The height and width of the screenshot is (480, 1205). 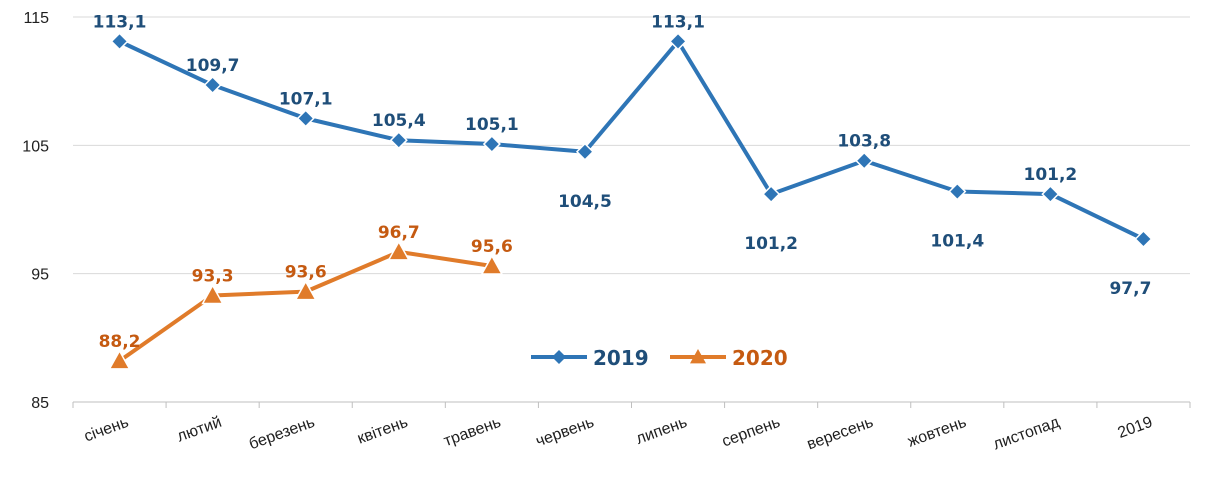 I want to click on x-tick-label: вересень, so click(x=840, y=434).